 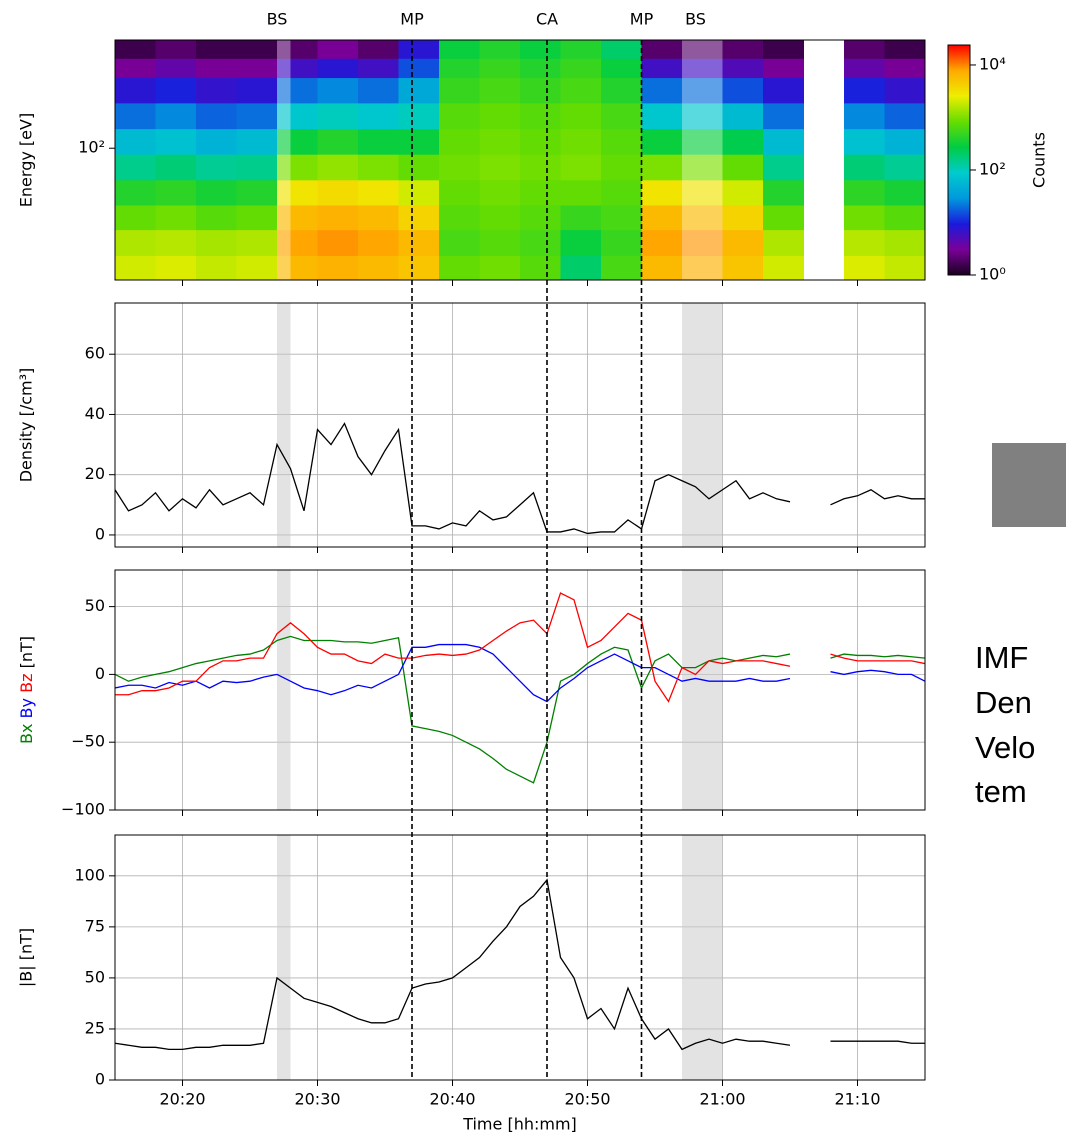 What do you see at coordinates (959, 160) in the screenshot?
I see `colorbar` at bounding box center [959, 160].